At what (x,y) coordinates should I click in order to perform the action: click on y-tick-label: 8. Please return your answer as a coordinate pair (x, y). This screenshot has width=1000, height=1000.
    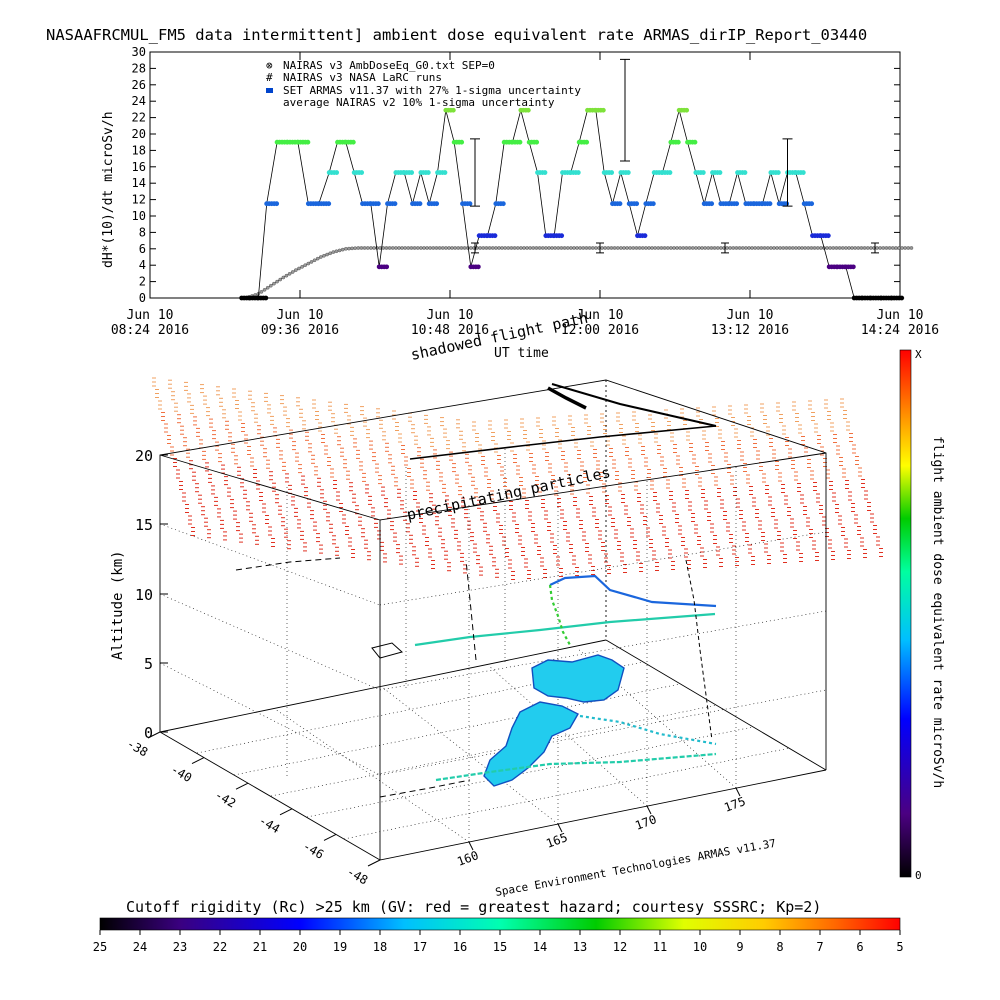
    Looking at the image, I should click on (142, 232).